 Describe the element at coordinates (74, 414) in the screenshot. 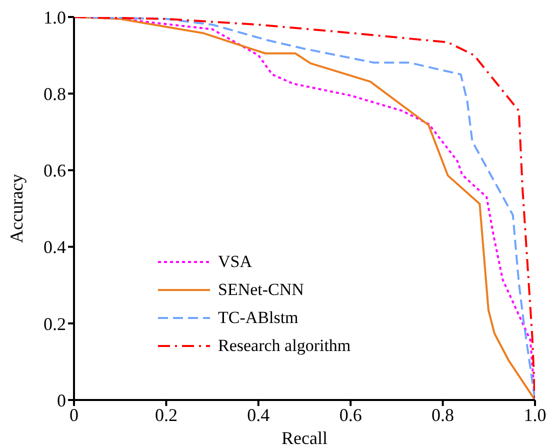

I see `x-tick-label: 0` at that location.